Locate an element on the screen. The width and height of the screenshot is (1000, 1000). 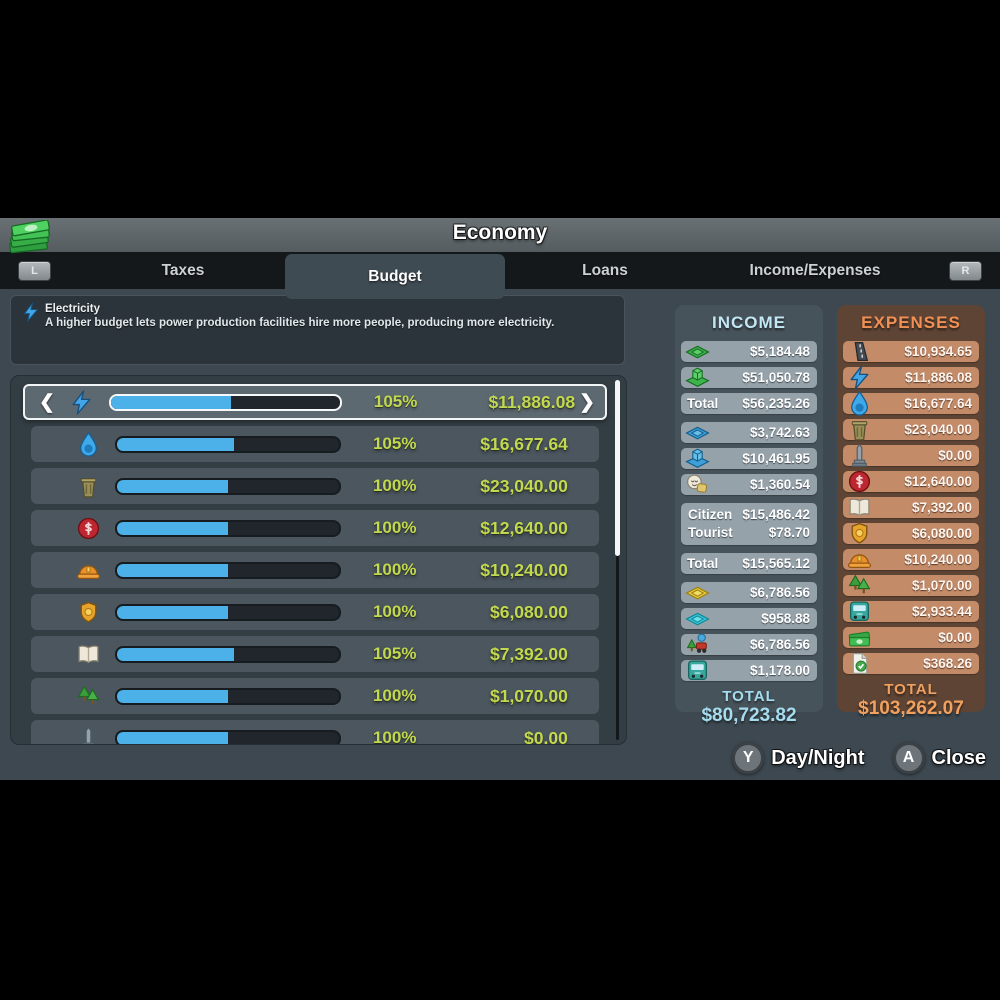
scrollbar-track is located at coordinates (617, 560).